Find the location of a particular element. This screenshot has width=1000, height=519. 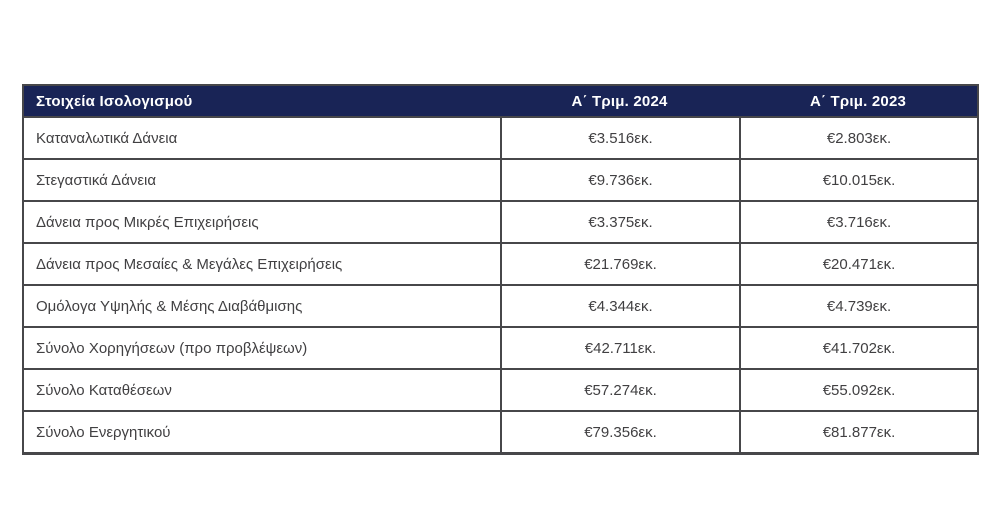

header-balance-sheet-items: Στοιχεία Ισολογισμού is located at coordinates (262, 101).